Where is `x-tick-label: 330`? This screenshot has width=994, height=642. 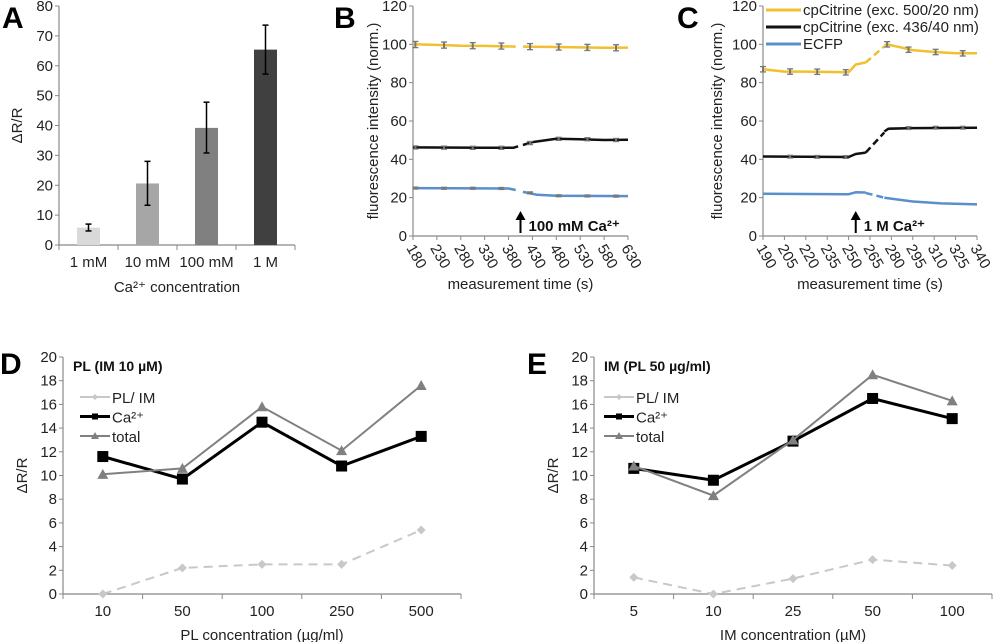 x-tick-label: 330 is located at coordinates (487, 257).